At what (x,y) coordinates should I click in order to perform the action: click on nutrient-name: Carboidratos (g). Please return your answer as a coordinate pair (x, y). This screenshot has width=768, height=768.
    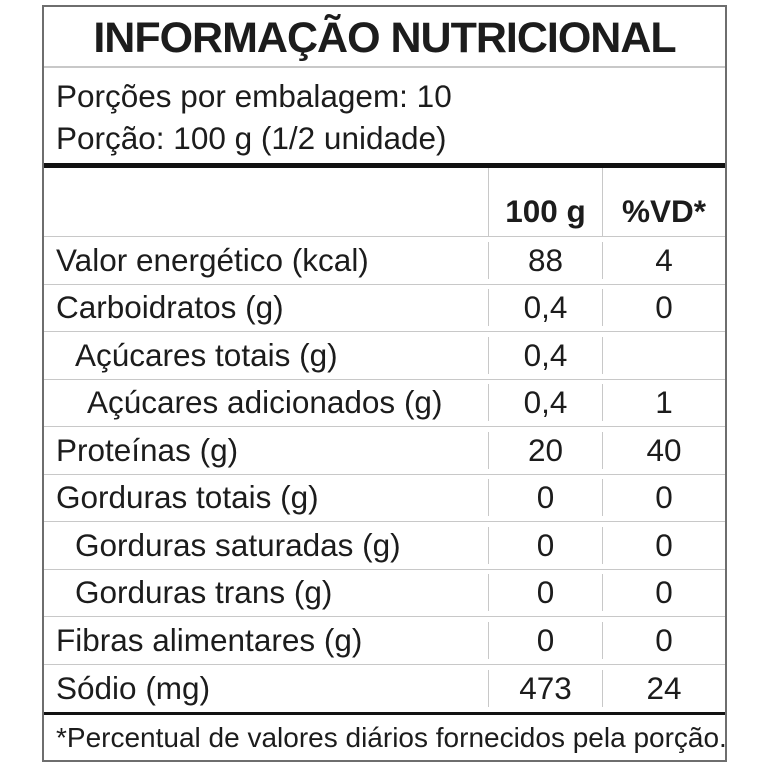
    Looking at the image, I should click on (170, 307).